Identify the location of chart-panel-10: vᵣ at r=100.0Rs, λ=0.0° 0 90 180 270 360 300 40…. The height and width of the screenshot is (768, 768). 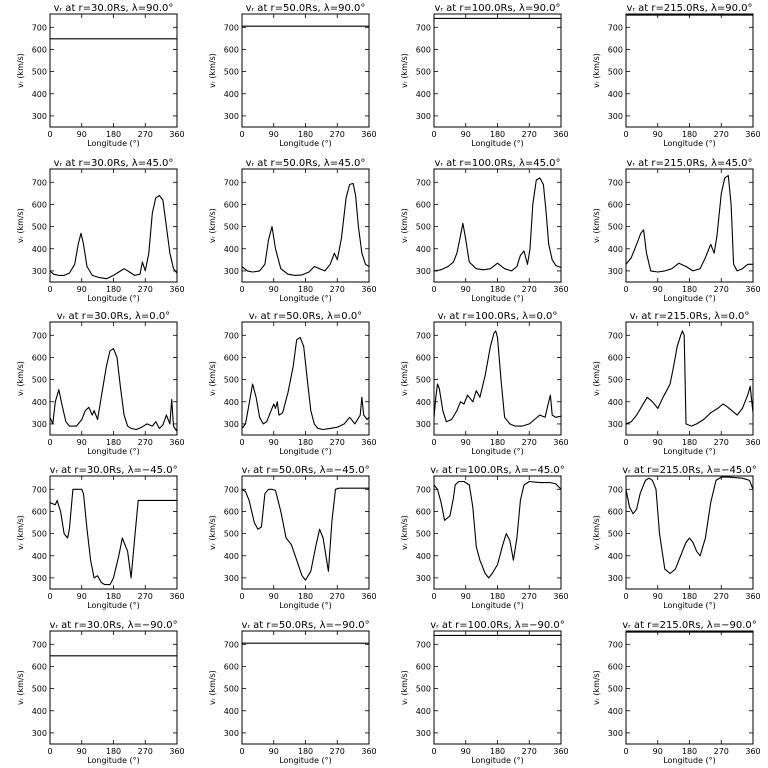
(484, 383).